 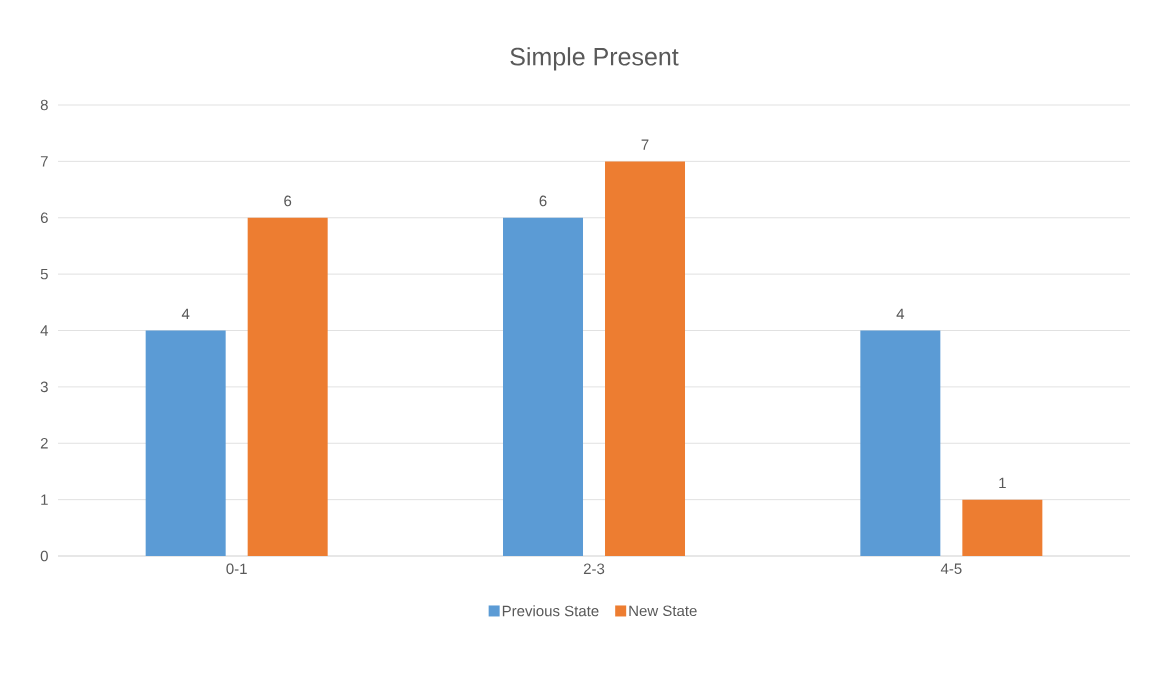 I want to click on chart-title: Simple Present, so click(x=594, y=59).